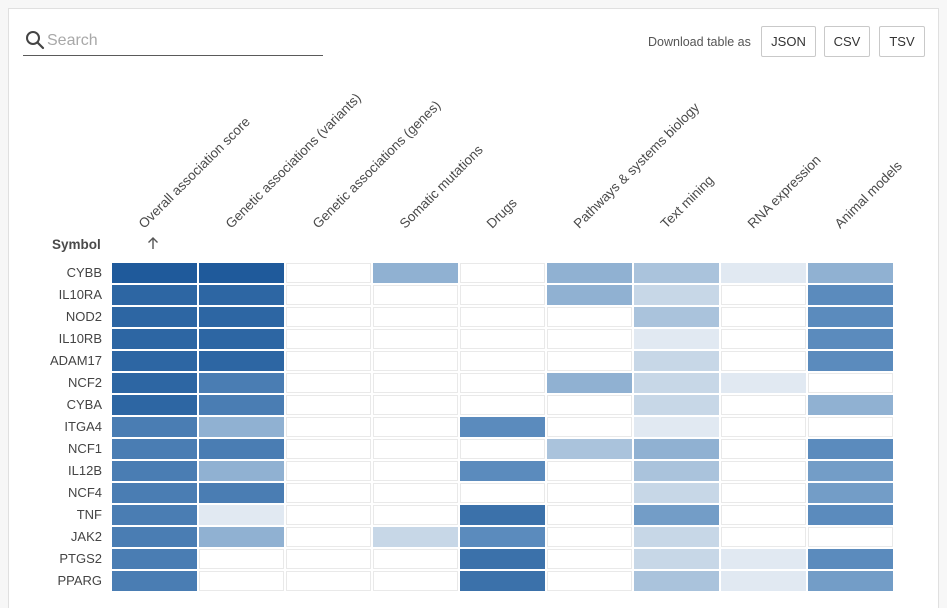 The width and height of the screenshot is (947, 608). What do you see at coordinates (85, 382) in the screenshot?
I see `row-symbol-label: NCF2` at bounding box center [85, 382].